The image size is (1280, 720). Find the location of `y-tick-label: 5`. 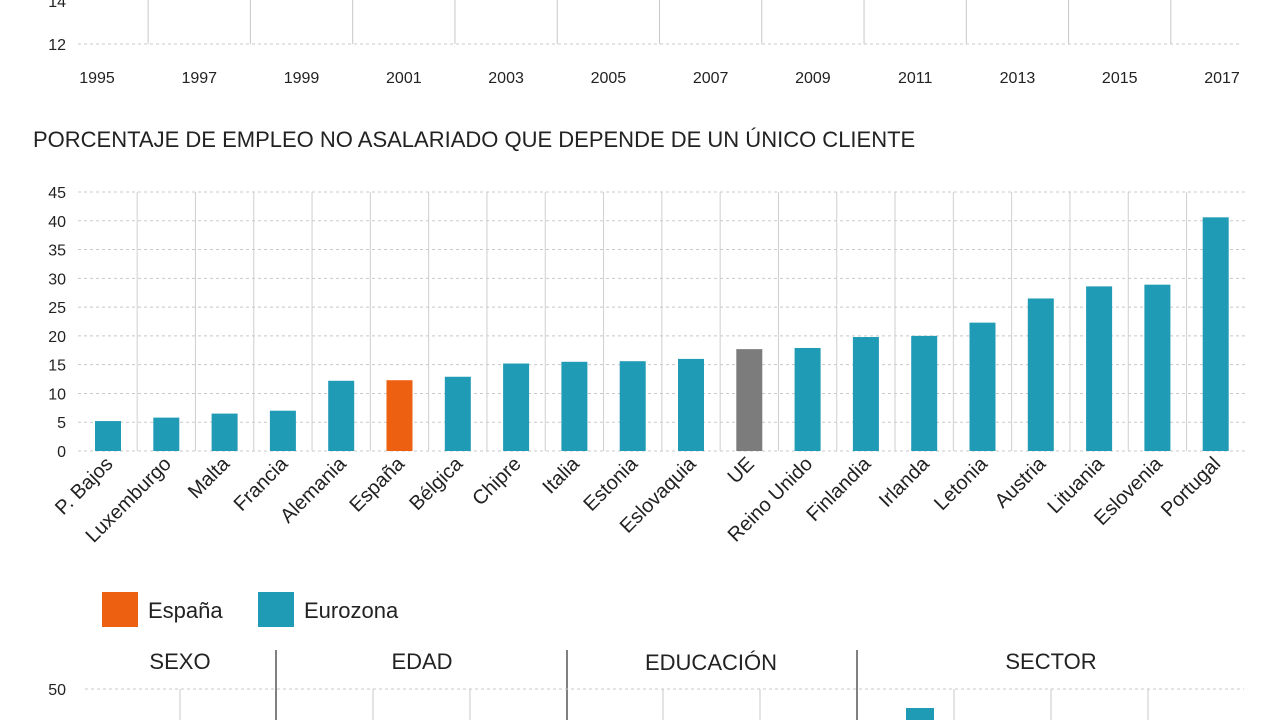

y-tick-label: 5 is located at coordinates (61, 423).